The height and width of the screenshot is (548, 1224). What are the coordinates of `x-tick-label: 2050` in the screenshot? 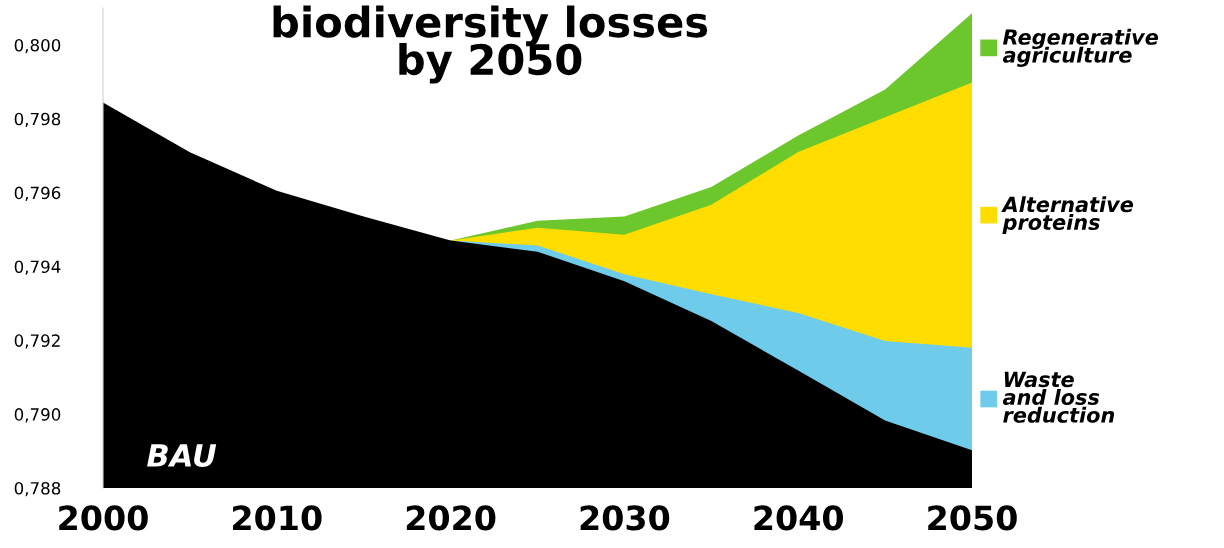 It's located at (972, 518).